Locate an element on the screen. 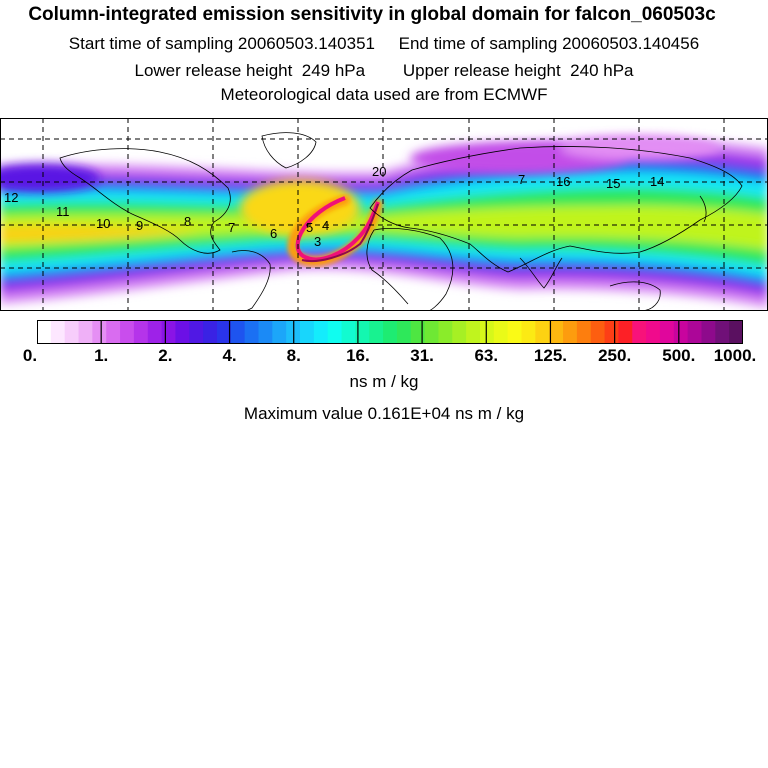 The width and height of the screenshot is (768, 768). colorbar-tick-label: 8. is located at coordinates (293, 355).